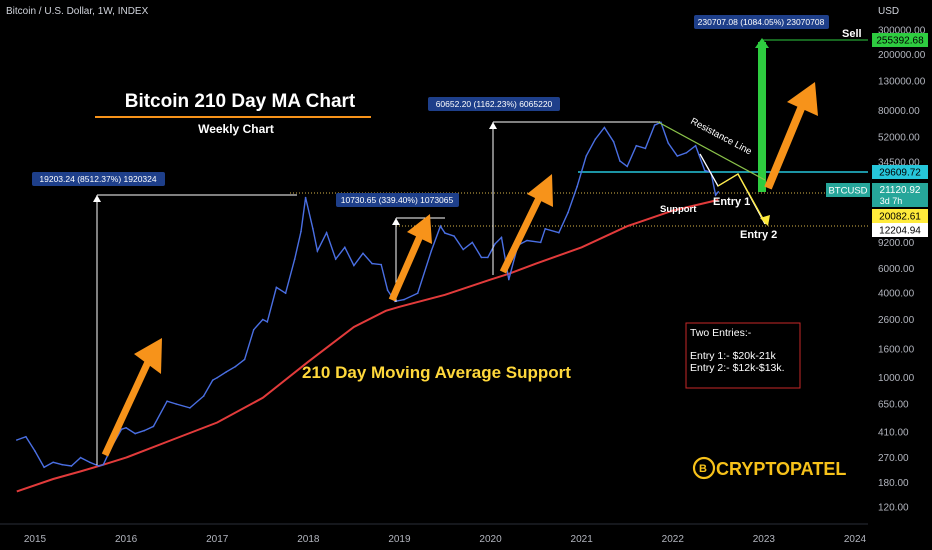 Image resolution: width=932 pixels, height=550 pixels. What do you see at coordinates (673, 539) in the screenshot?
I see `x-tick-label: 2022` at bounding box center [673, 539].